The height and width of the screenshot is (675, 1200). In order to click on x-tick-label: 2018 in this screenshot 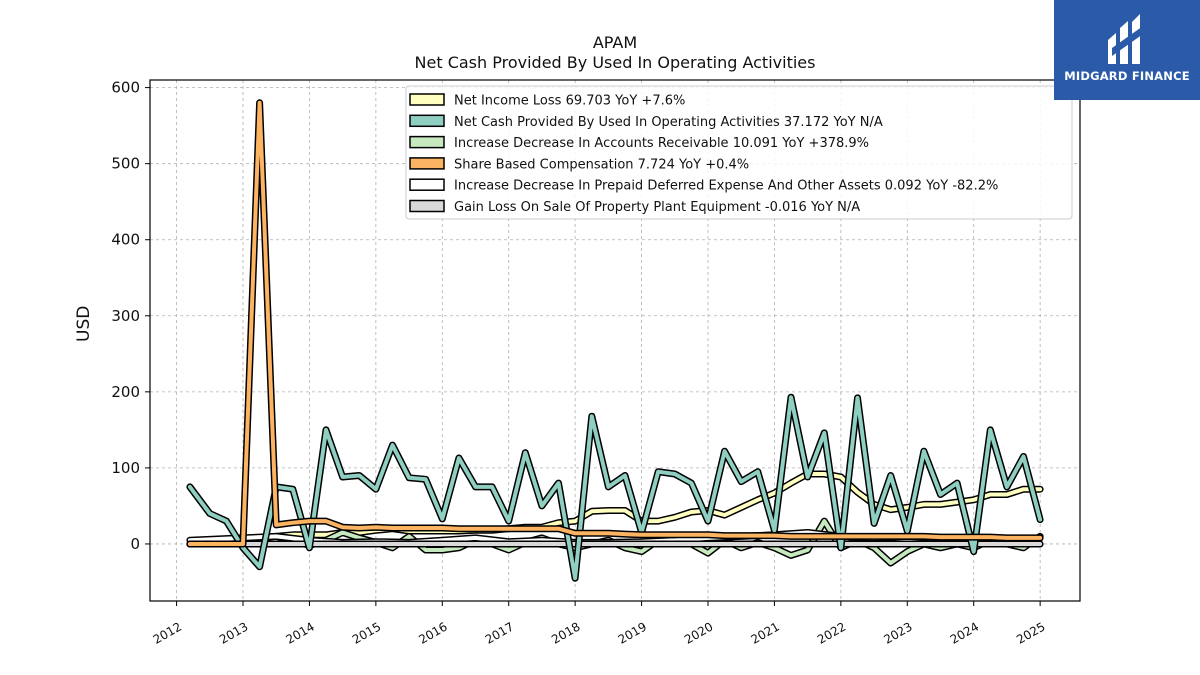, I will do `click(565, 632)`.